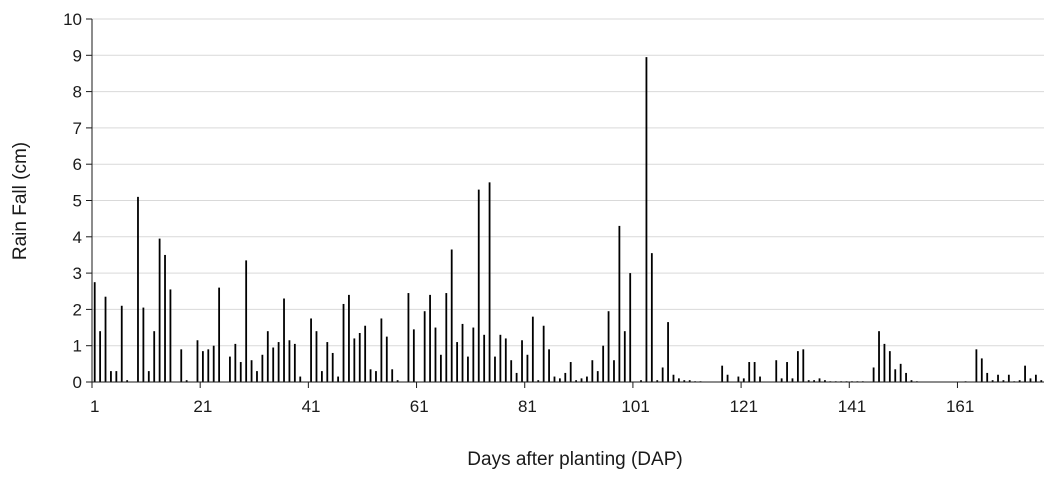 The height and width of the screenshot is (477, 1057). Describe the element at coordinates (77, 164) in the screenshot. I see `y-tick-label: 6` at that location.